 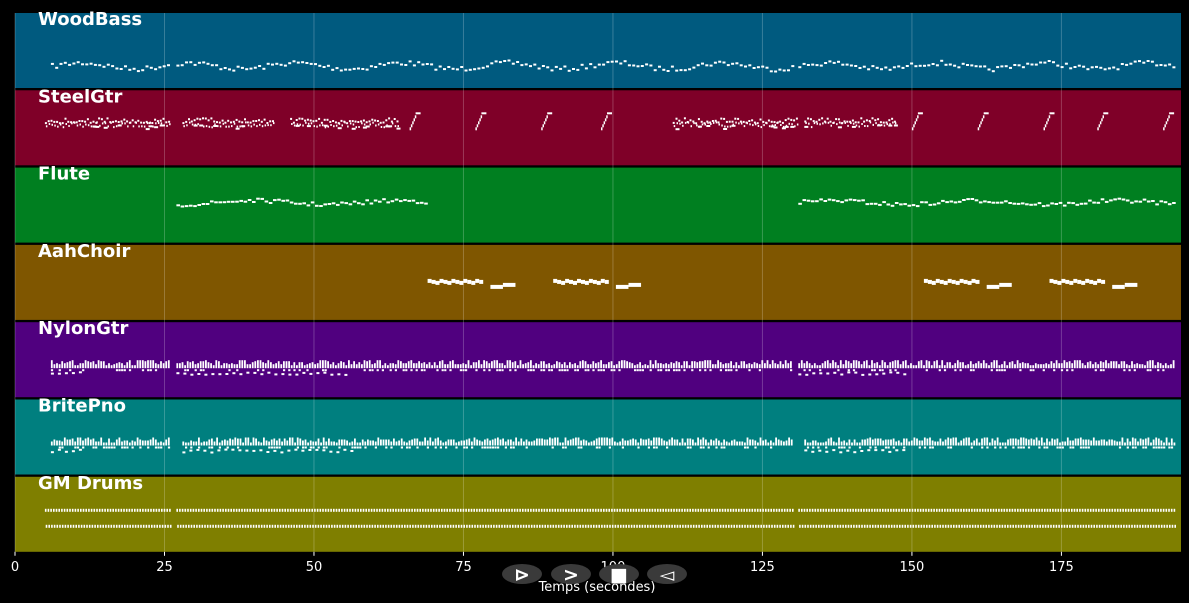 I want to click on stop-button: ■, so click(x=619, y=575).